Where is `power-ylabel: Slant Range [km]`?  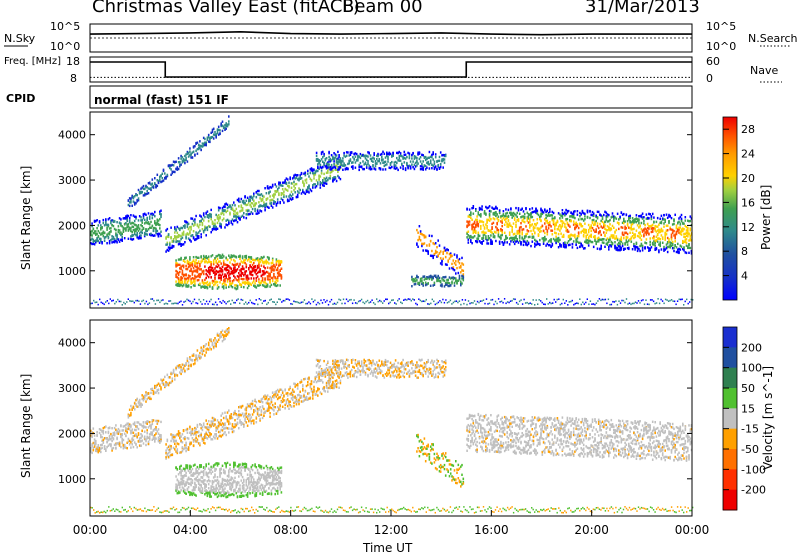
power-ylabel: Slant Range [km] is located at coordinates (26, 218).